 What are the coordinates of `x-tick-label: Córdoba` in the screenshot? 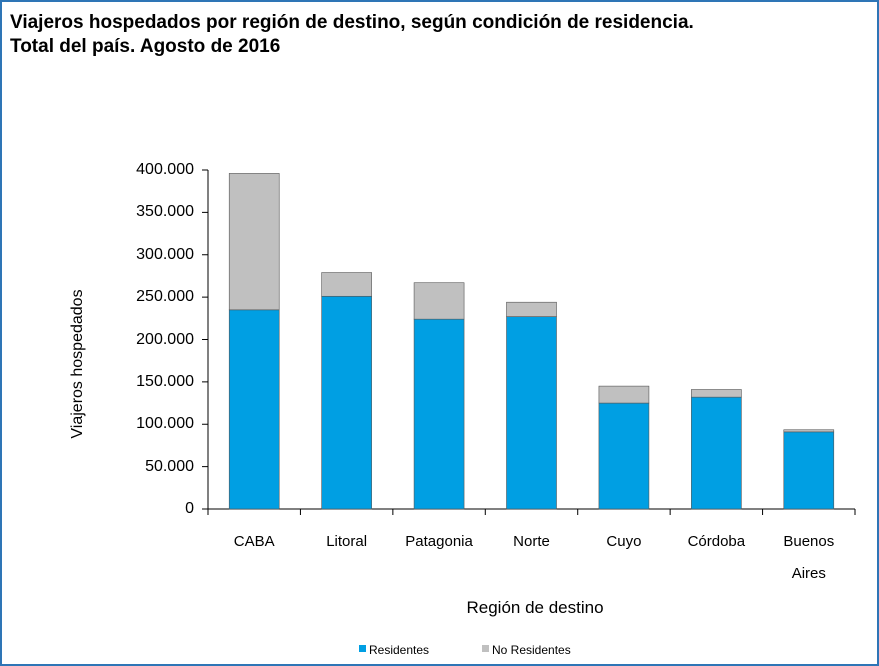 It's located at (716, 541).